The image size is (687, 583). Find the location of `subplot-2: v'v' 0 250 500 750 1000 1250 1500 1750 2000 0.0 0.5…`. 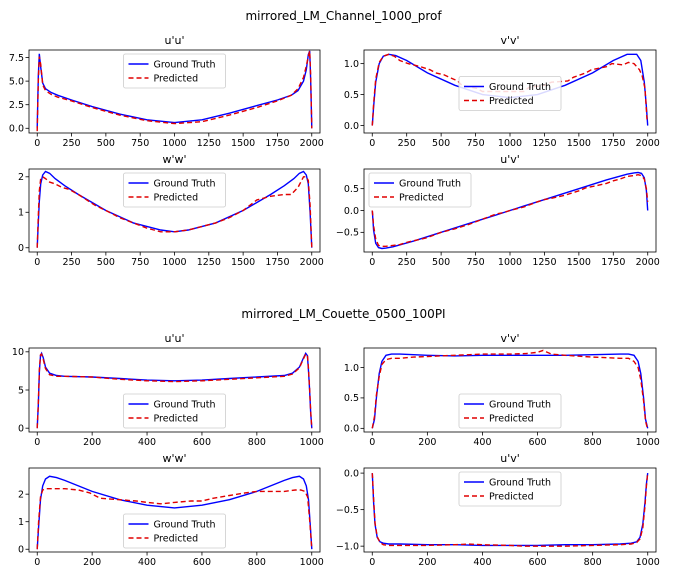

subplot-2: v'v' 0 250 500 750 1000 1250 1500 1750 2000 0.0 0.5… is located at coordinates (502, 91).